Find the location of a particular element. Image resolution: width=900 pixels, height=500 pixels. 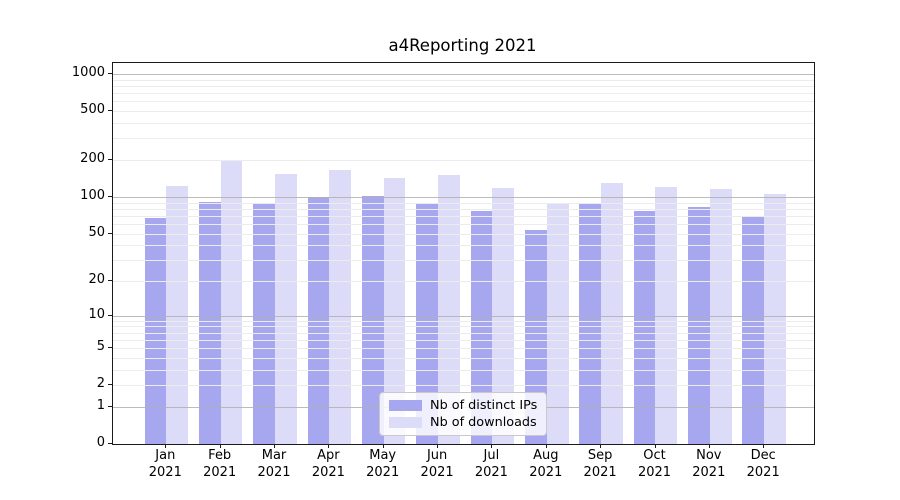

x-tick-label: Sep 2021 is located at coordinates (600, 464).